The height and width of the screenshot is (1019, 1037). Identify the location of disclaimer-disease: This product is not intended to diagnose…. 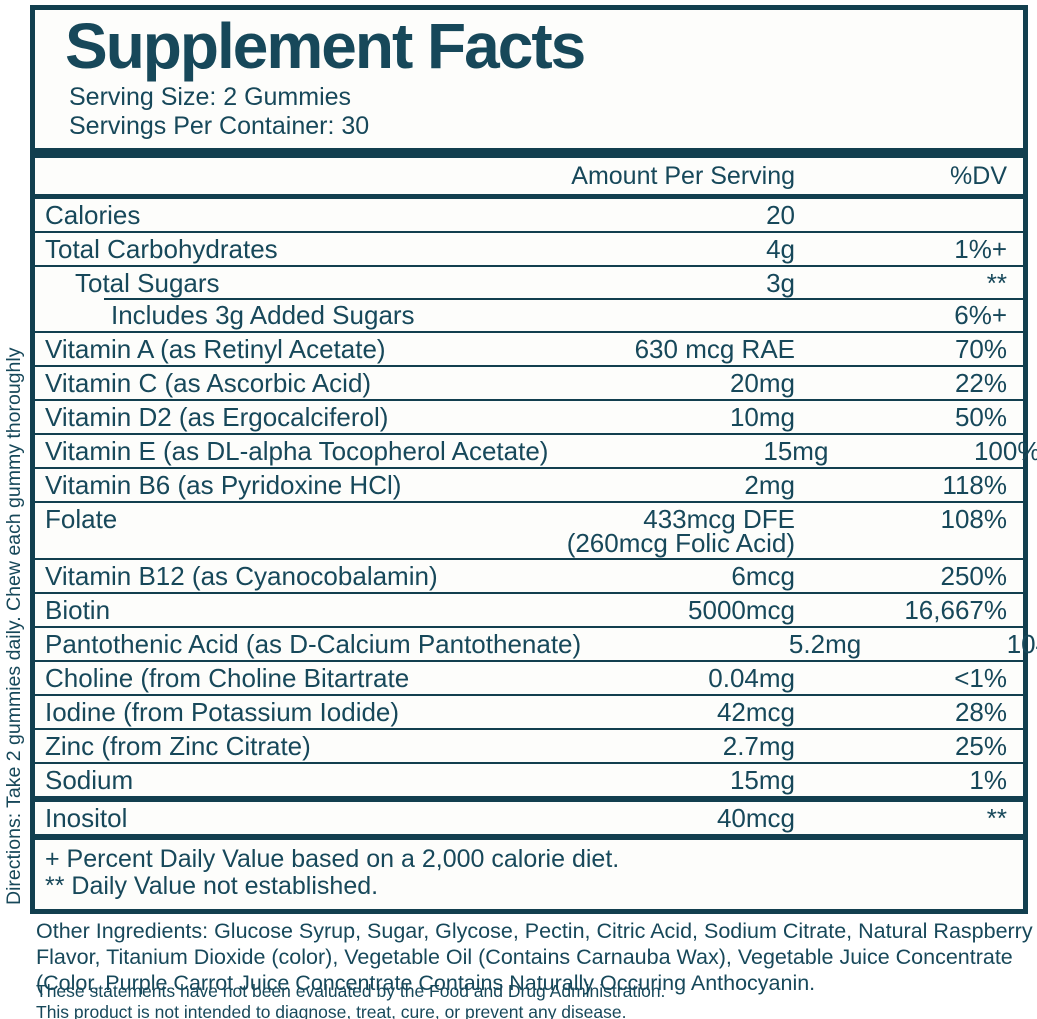
(331, 1010).